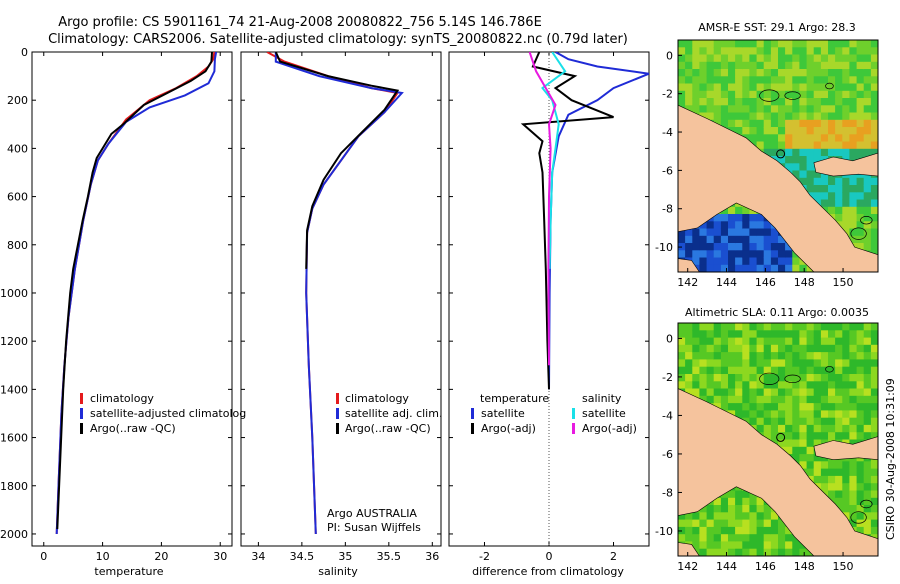 The height and width of the screenshot is (584, 900). Describe the element at coordinates (337, 413) in the screenshot. I see `legend-swatch-satellite` at that location.